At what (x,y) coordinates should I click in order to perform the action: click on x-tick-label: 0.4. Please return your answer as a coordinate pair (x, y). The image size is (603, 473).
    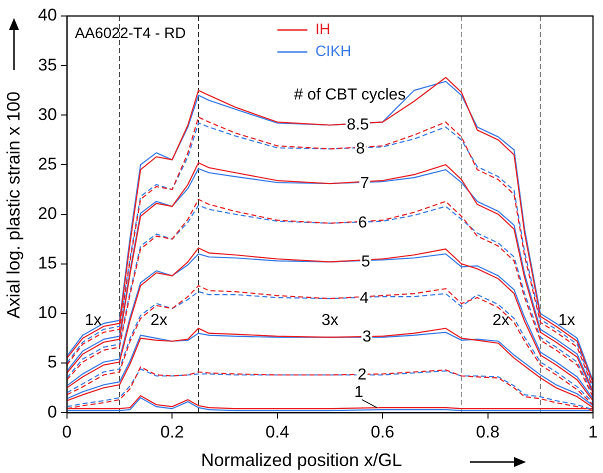
    Looking at the image, I should click on (278, 432).